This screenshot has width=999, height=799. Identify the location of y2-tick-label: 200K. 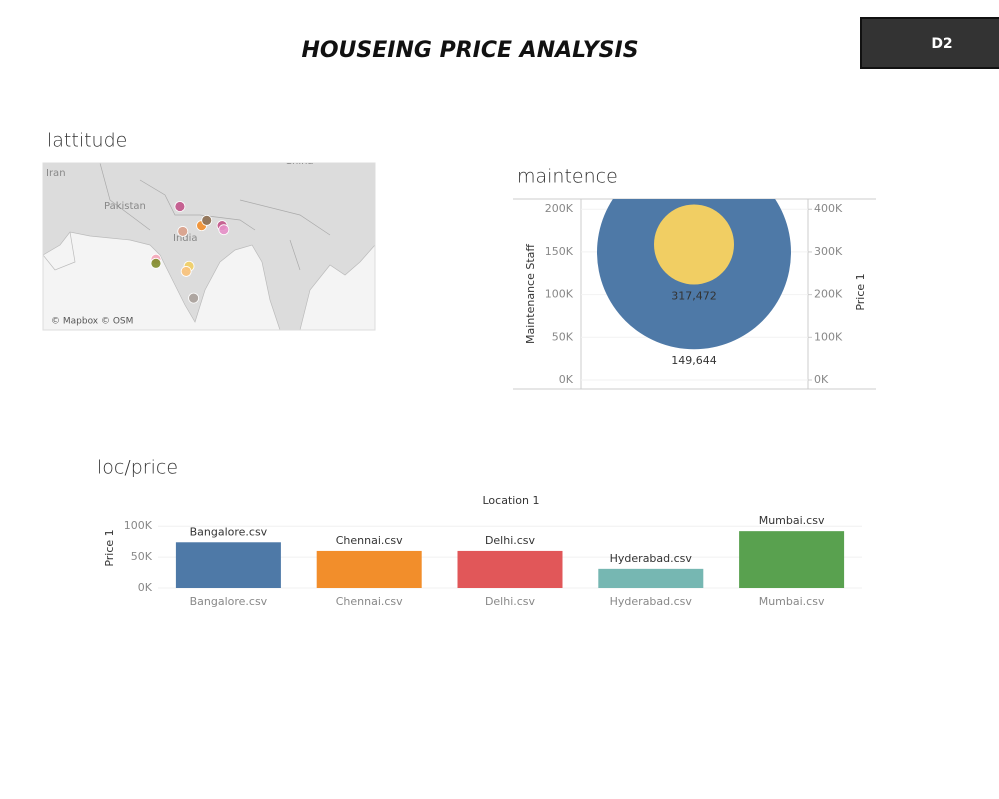
(828, 294).